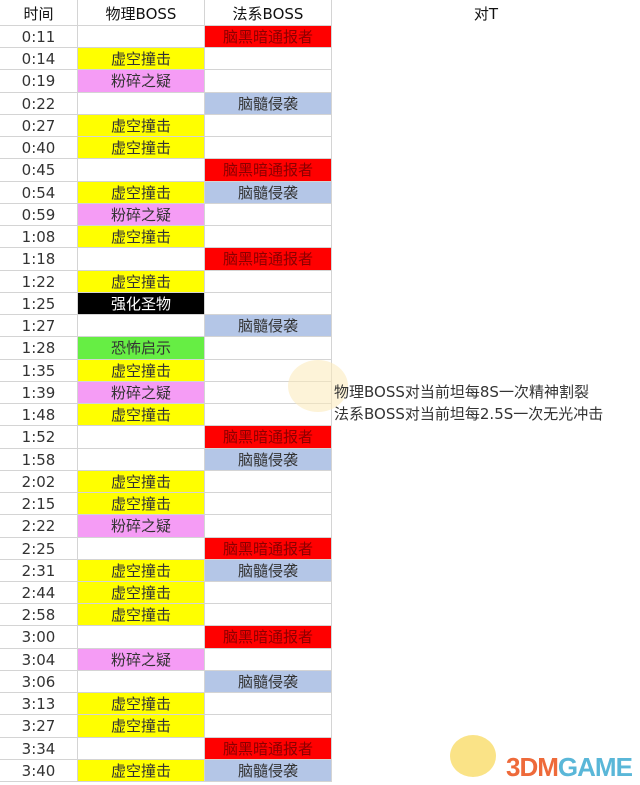 The width and height of the screenshot is (640, 785). Describe the element at coordinates (39, 81) in the screenshot. I see `time-cell: 0:19` at that location.